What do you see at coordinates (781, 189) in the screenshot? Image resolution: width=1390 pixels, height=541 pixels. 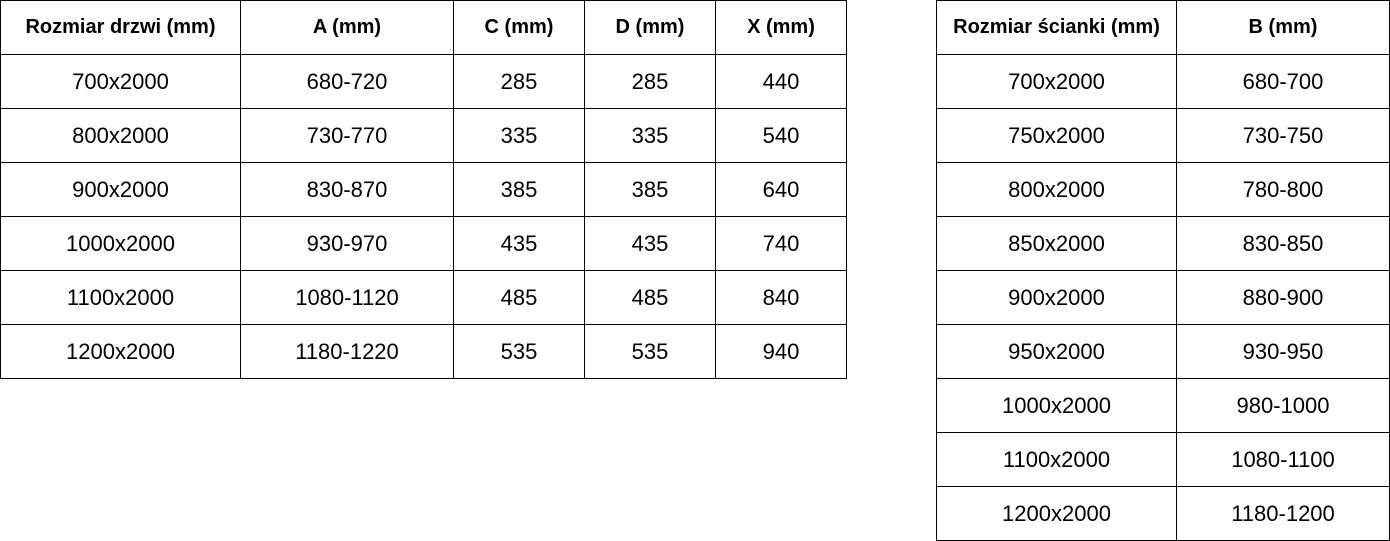 I see `table-cell: 640` at bounding box center [781, 189].